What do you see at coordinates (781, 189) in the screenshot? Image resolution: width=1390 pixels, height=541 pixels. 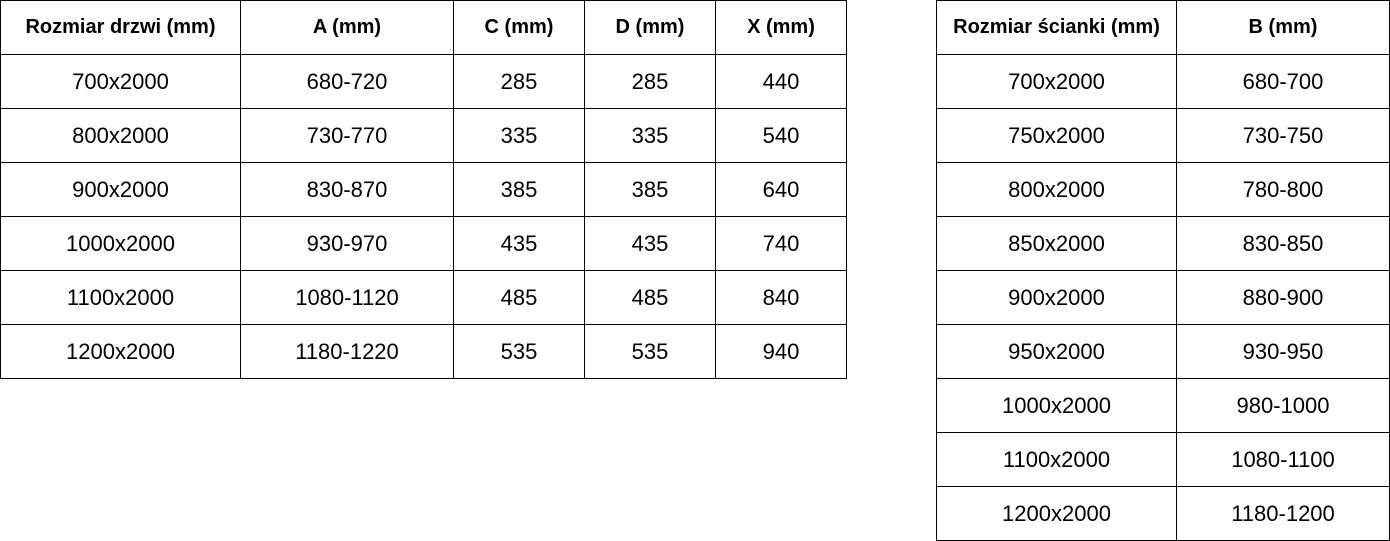 I see `table-cell: 640` at bounding box center [781, 189].